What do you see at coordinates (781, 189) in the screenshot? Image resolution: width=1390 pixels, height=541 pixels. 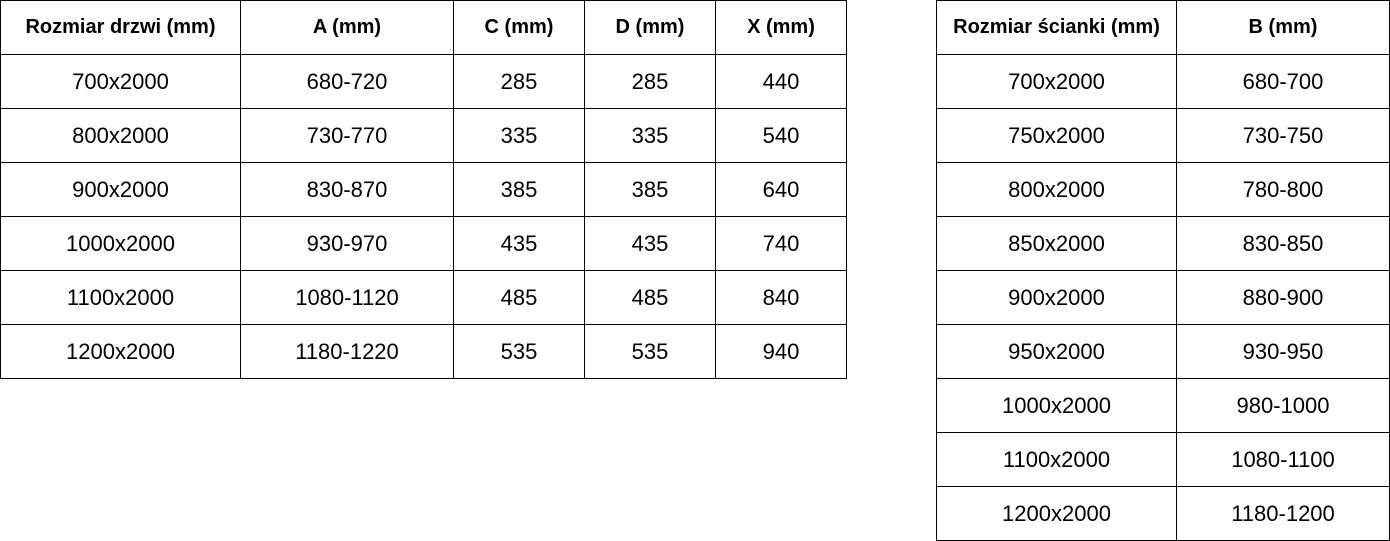 I see `table-cell: 640` at bounding box center [781, 189].